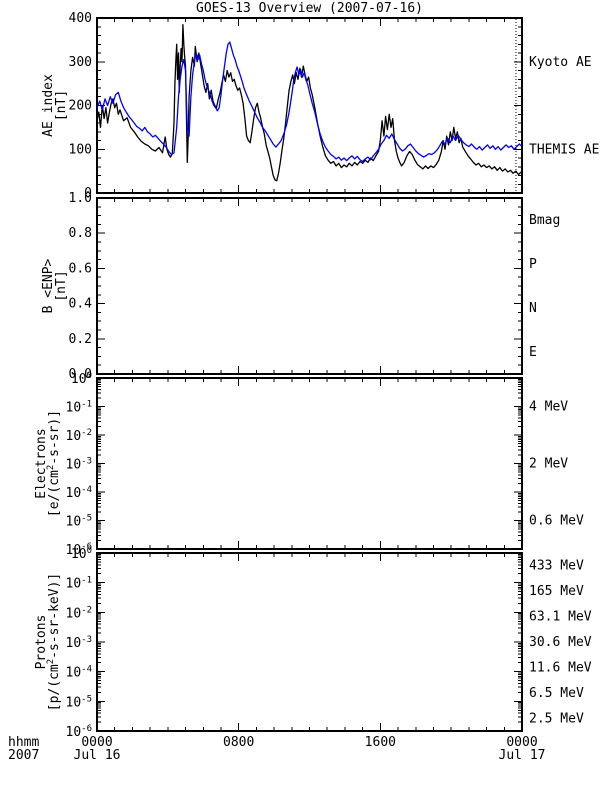  Describe the element at coordinates (80, 233) in the screenshot. I see `y-tick-label: 0.8` at that location.